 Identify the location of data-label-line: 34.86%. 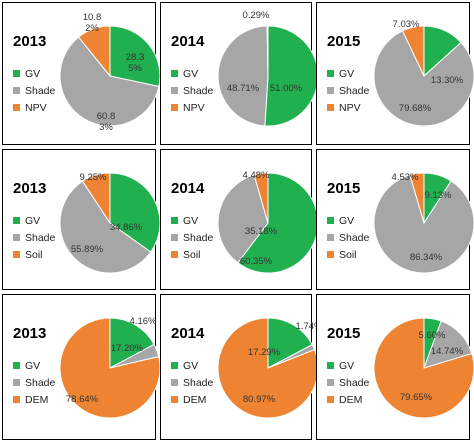
(126, 227).